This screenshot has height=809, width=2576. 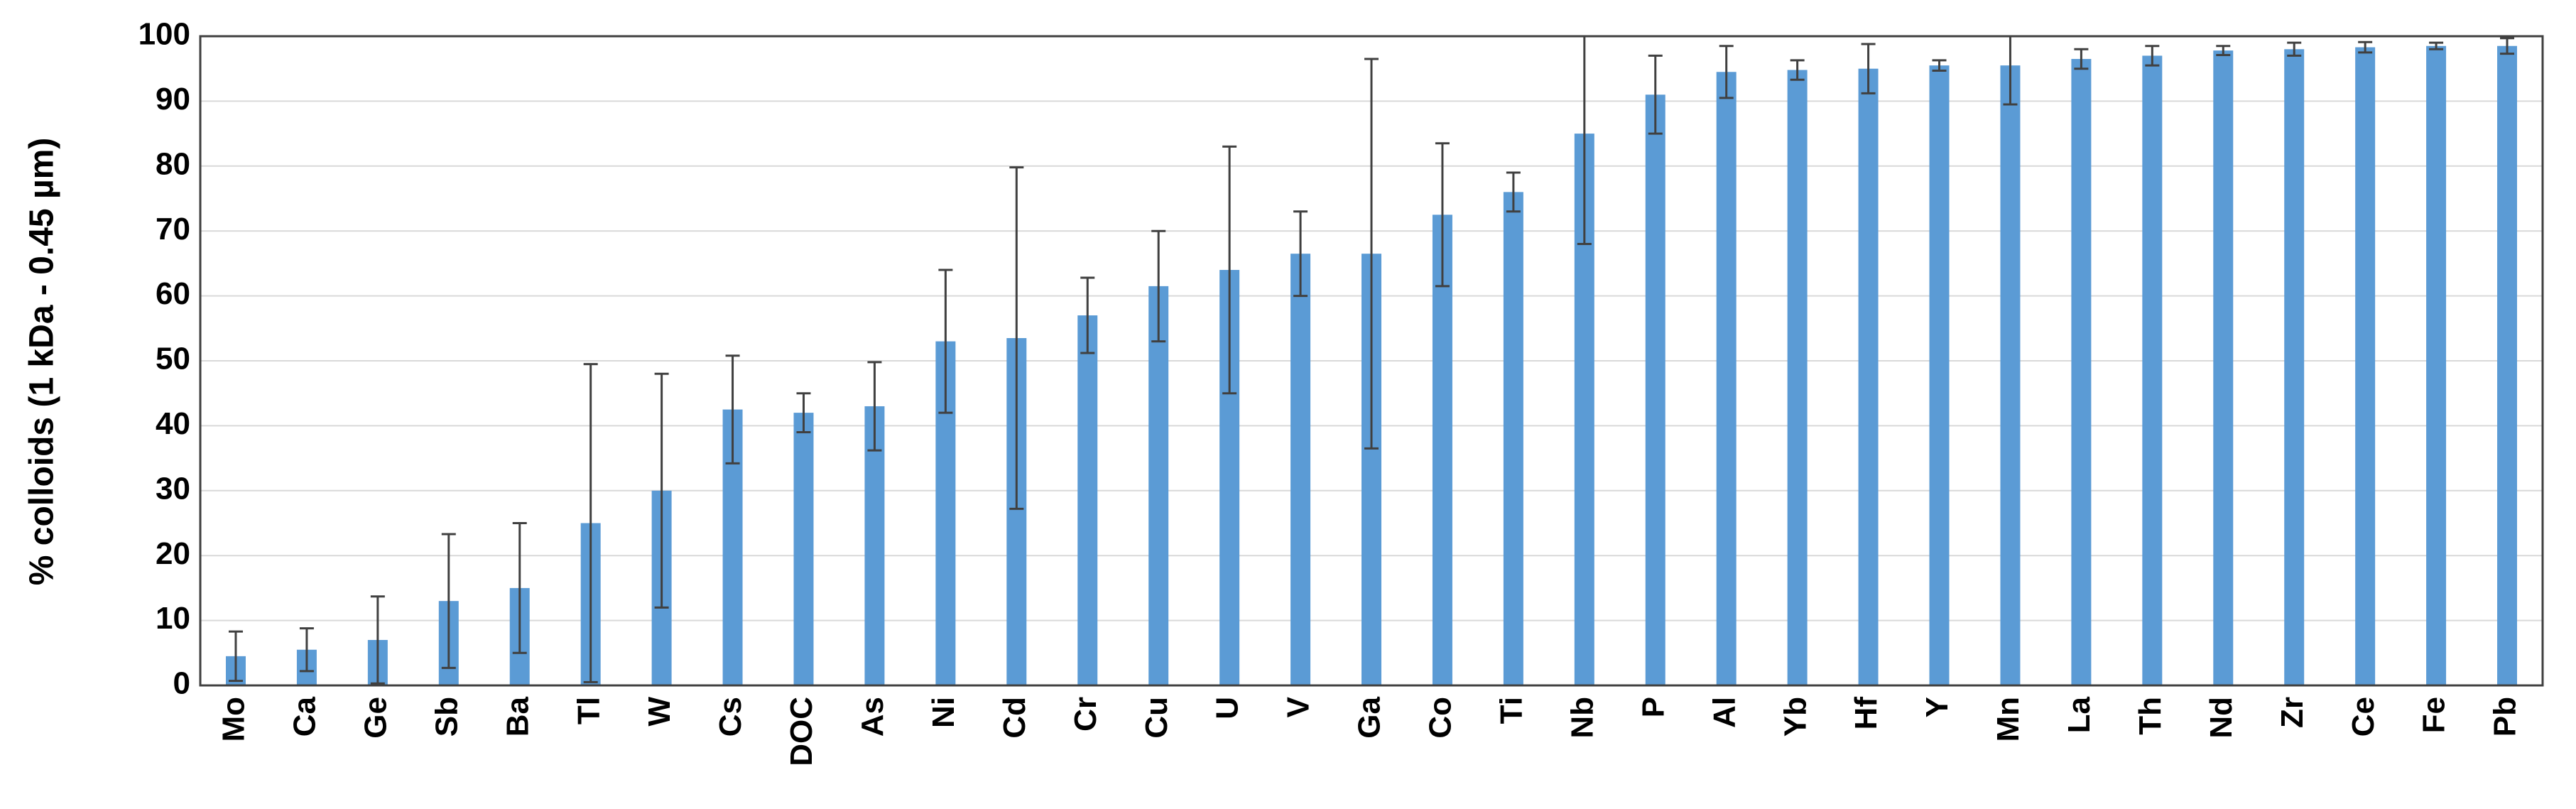 I want to click on y-tick-label: 80, so click(x=173, y=163).